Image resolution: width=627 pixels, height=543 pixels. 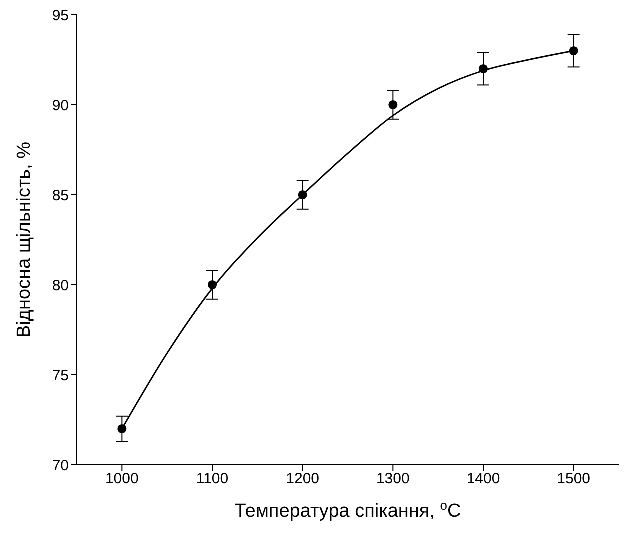 What do you see at coordinates (60, 195) in the screenshot?
I see `y-tick-label: 85` at bounding box center [60, 195].